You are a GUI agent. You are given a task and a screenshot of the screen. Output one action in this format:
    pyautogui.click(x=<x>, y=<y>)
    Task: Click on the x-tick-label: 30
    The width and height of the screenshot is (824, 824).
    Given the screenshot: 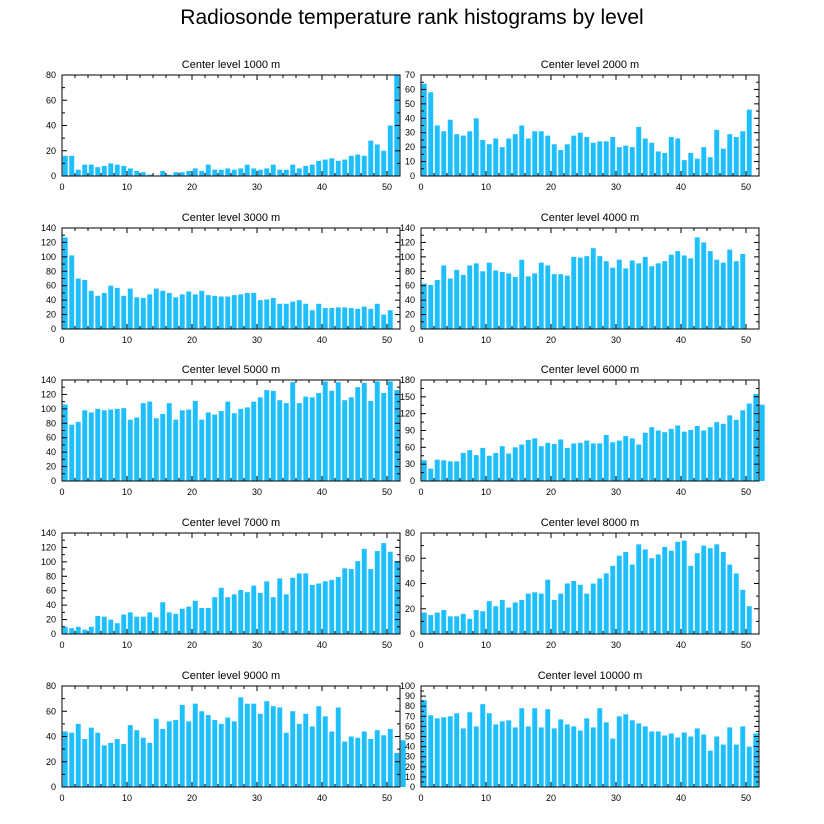 What is the action you would take?
    pyautogui.click(x=616, y=187)
    